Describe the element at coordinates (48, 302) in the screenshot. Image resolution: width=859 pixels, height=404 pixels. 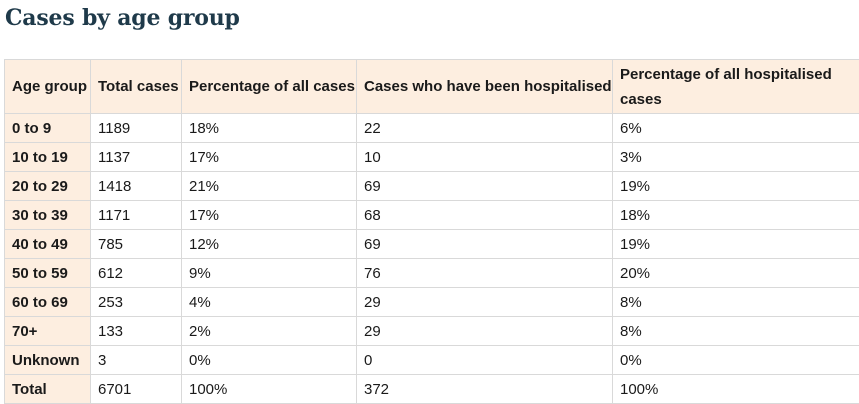
I see `age-group-cell: 60 to 69` at that location.